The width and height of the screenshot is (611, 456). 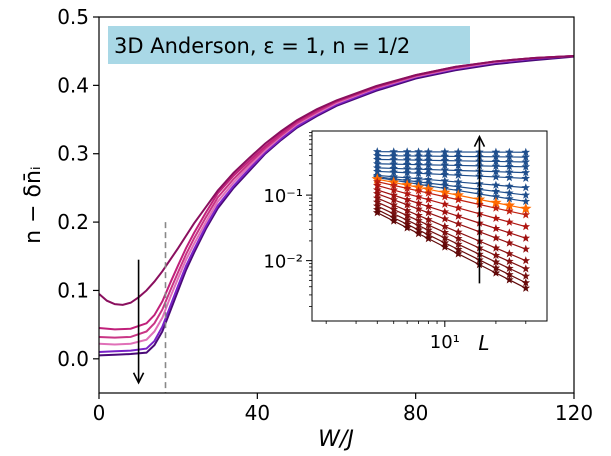 I want to click on x-tick-label: 120, so click(x=574, y=413).